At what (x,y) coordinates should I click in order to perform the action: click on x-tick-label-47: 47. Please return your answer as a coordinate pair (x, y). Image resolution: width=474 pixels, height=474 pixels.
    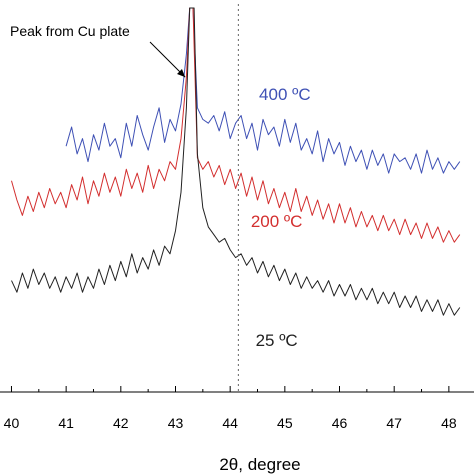
    Looking at the image, I should click on (394, 423).